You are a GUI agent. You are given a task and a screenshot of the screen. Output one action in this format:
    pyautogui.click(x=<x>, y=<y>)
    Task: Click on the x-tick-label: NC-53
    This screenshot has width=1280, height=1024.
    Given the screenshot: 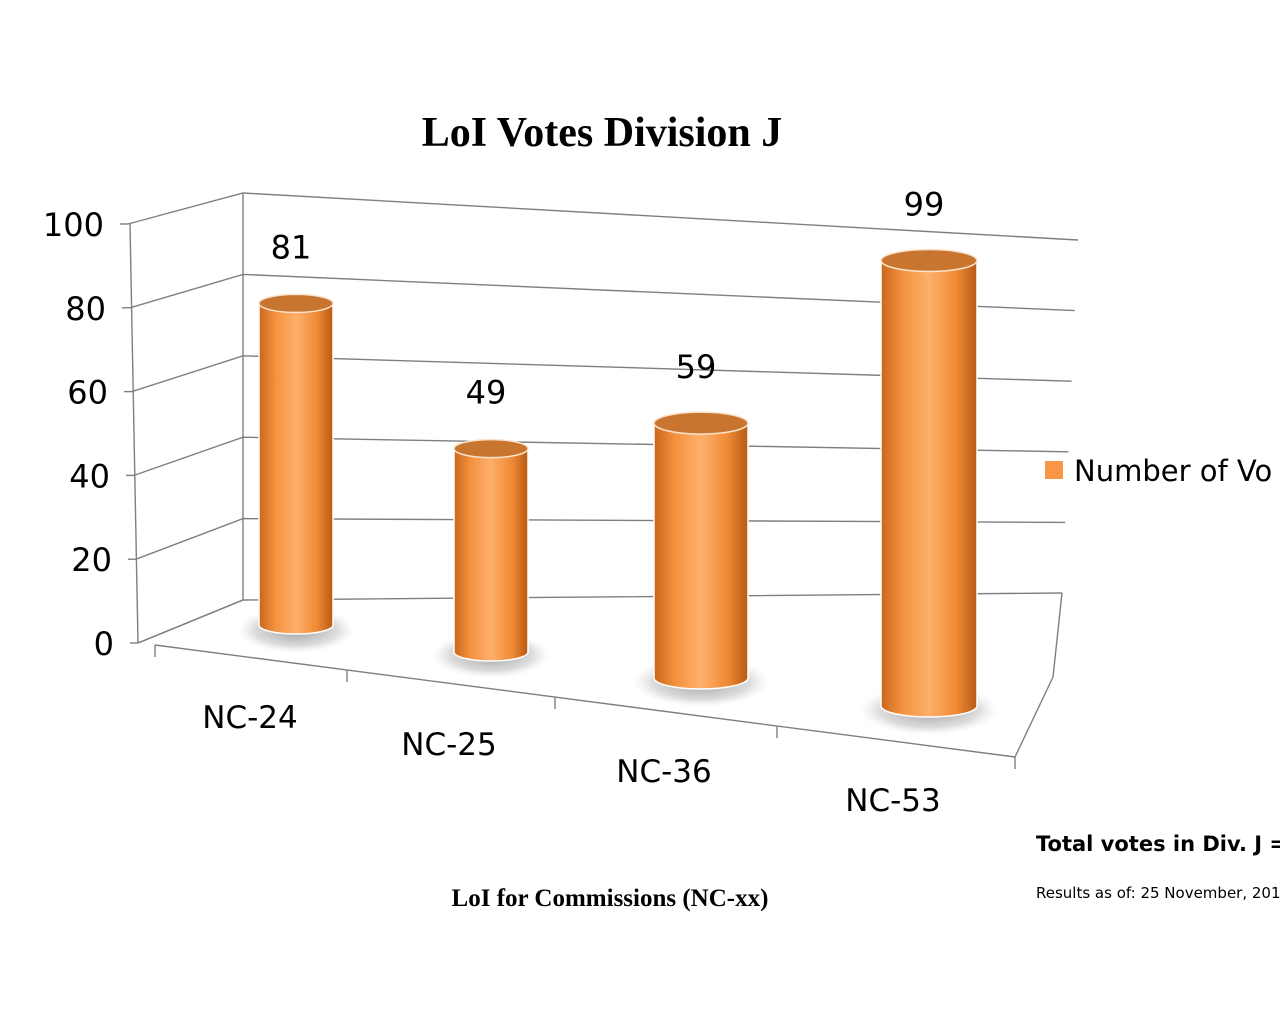 What is the action you would take?
    pyautogui.click(x=892, y=801)
    